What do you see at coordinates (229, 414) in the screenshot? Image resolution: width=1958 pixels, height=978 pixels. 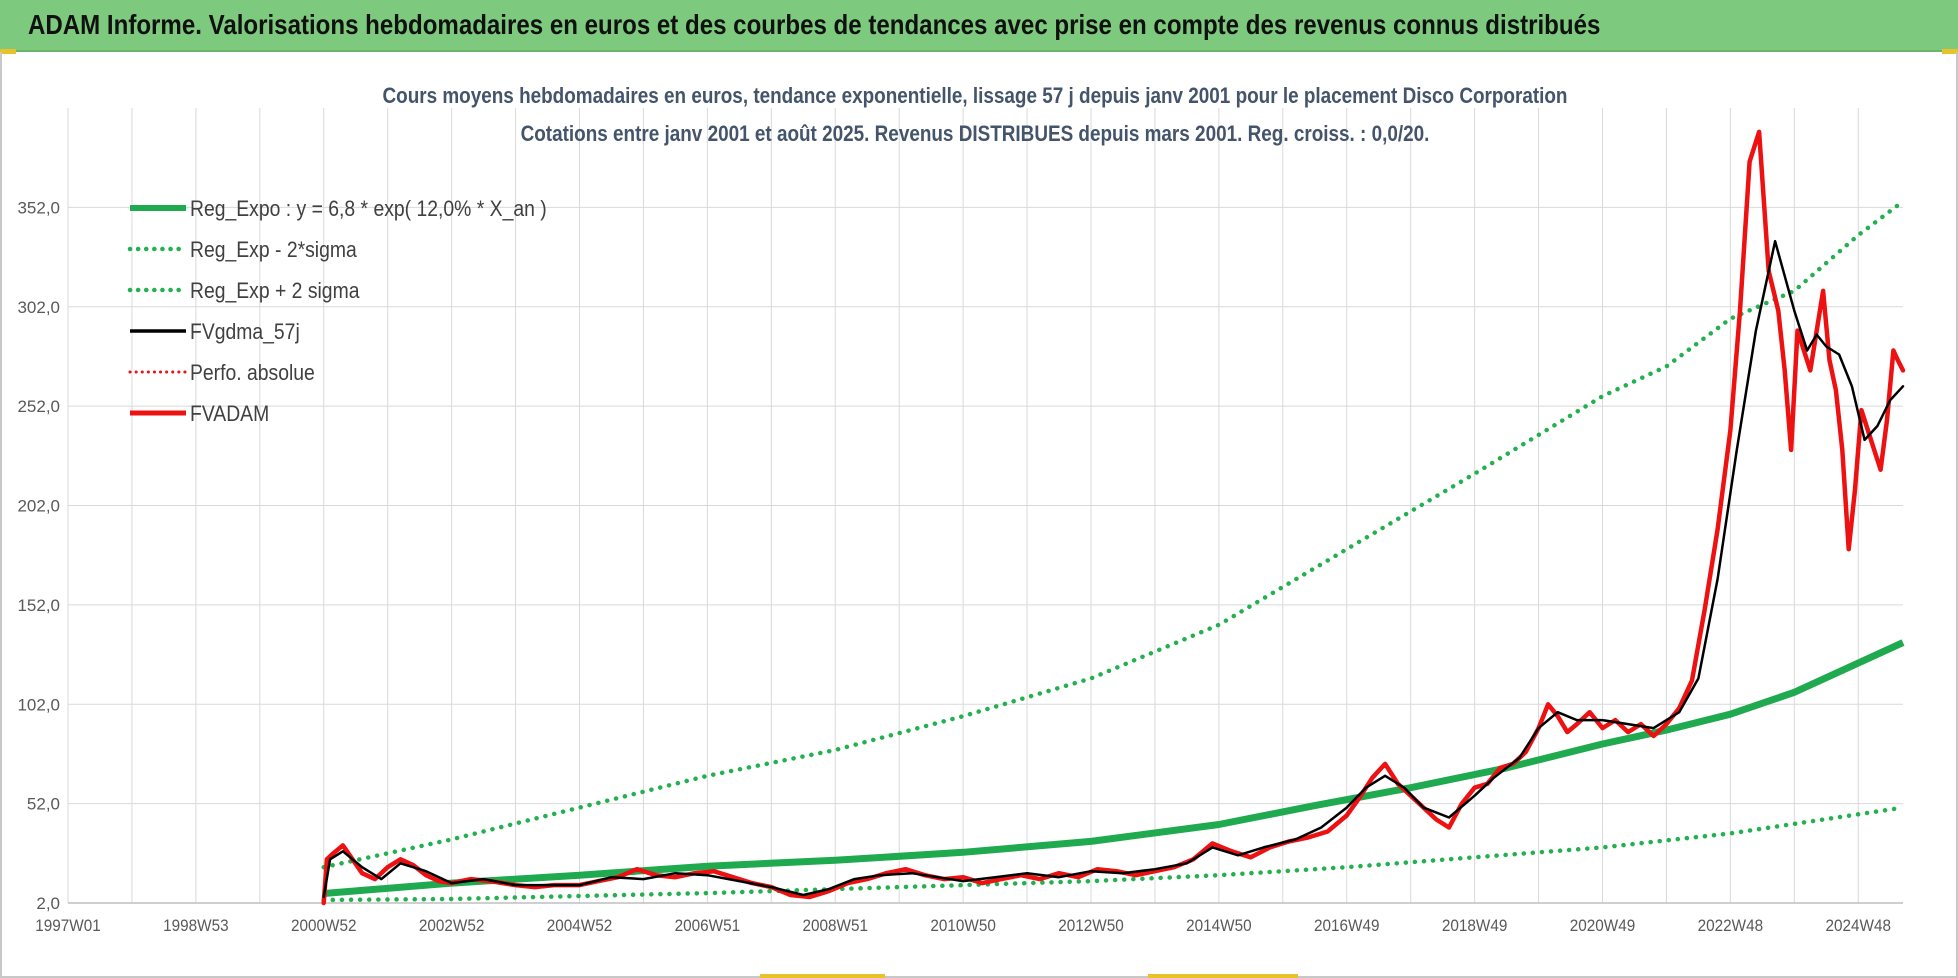 I see `legend-label: FVADAM` at bounding box center [229, 414].